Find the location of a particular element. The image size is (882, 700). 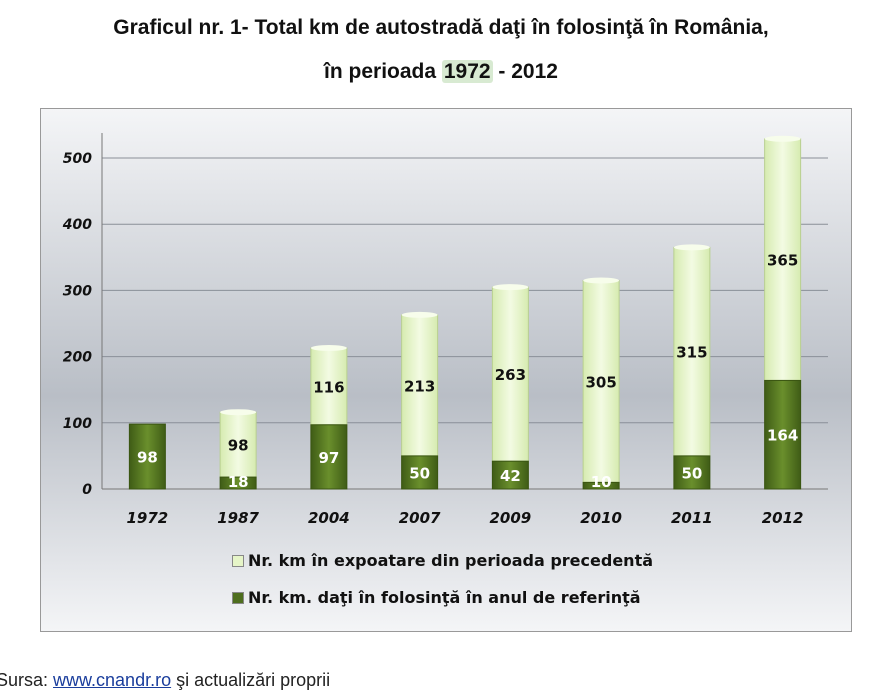

y-tick-label: 400 is located at coordinates (77, 225).